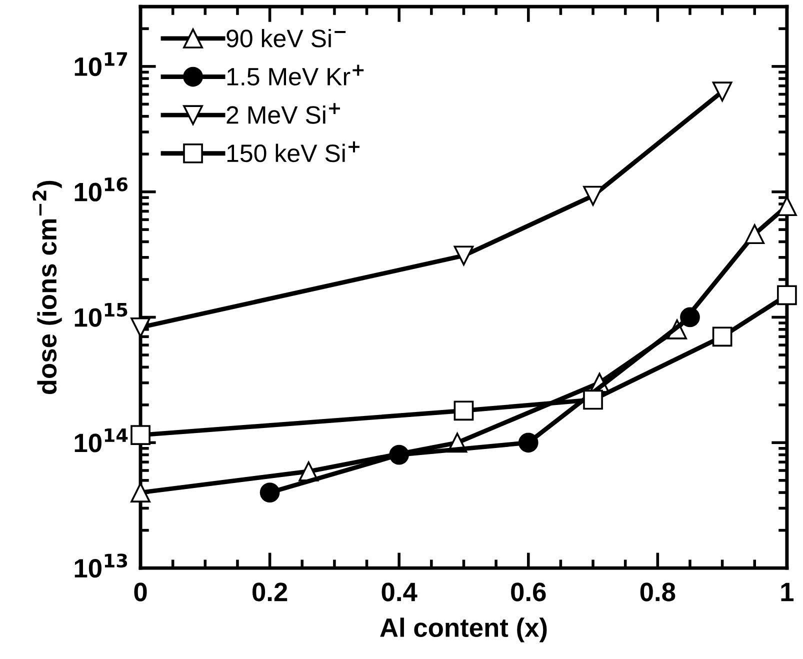 This screenshot has height=659, width=803. I want to click on y-tick-label: 10$^{13}$, so click(101, 566).